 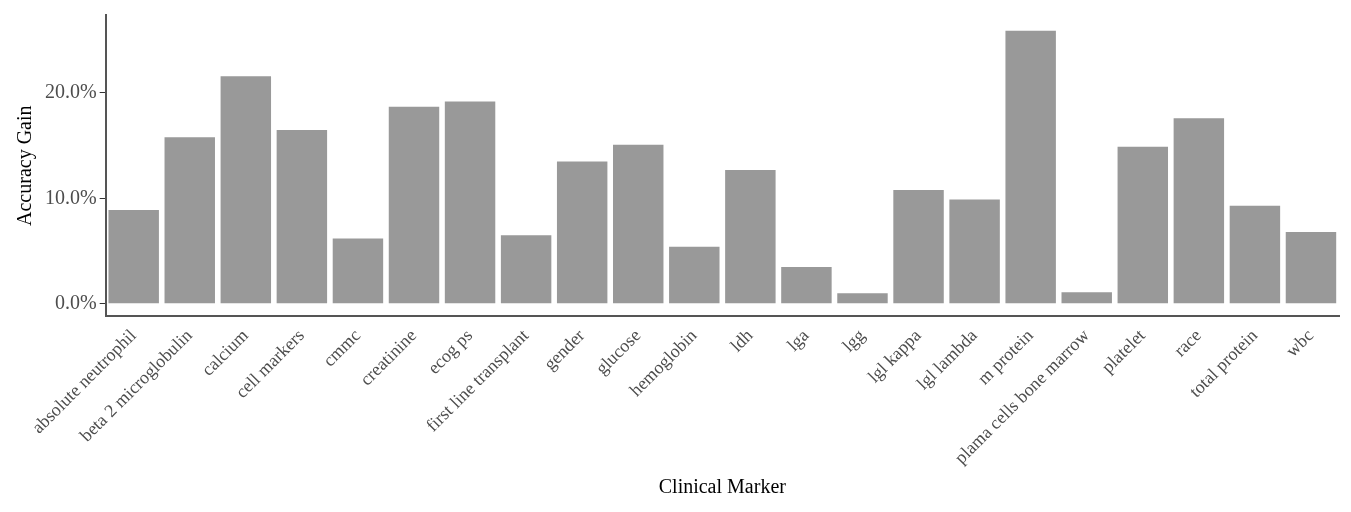 What do you see at coordinates (75, 302) in the screenshot?
I see `y-tick-label: 0.0%` at bounding box center [75, 302].